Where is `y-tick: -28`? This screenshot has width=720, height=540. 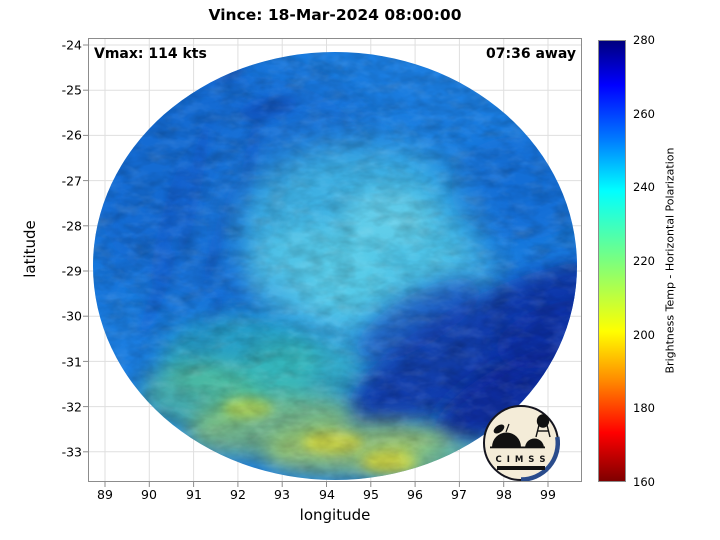
y-tick: -28 is located at coordinates (71, 226).